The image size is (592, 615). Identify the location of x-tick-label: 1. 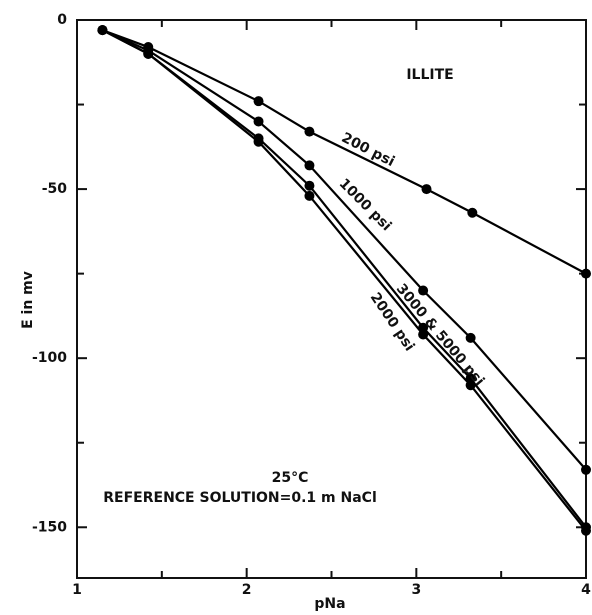
(77, 590).